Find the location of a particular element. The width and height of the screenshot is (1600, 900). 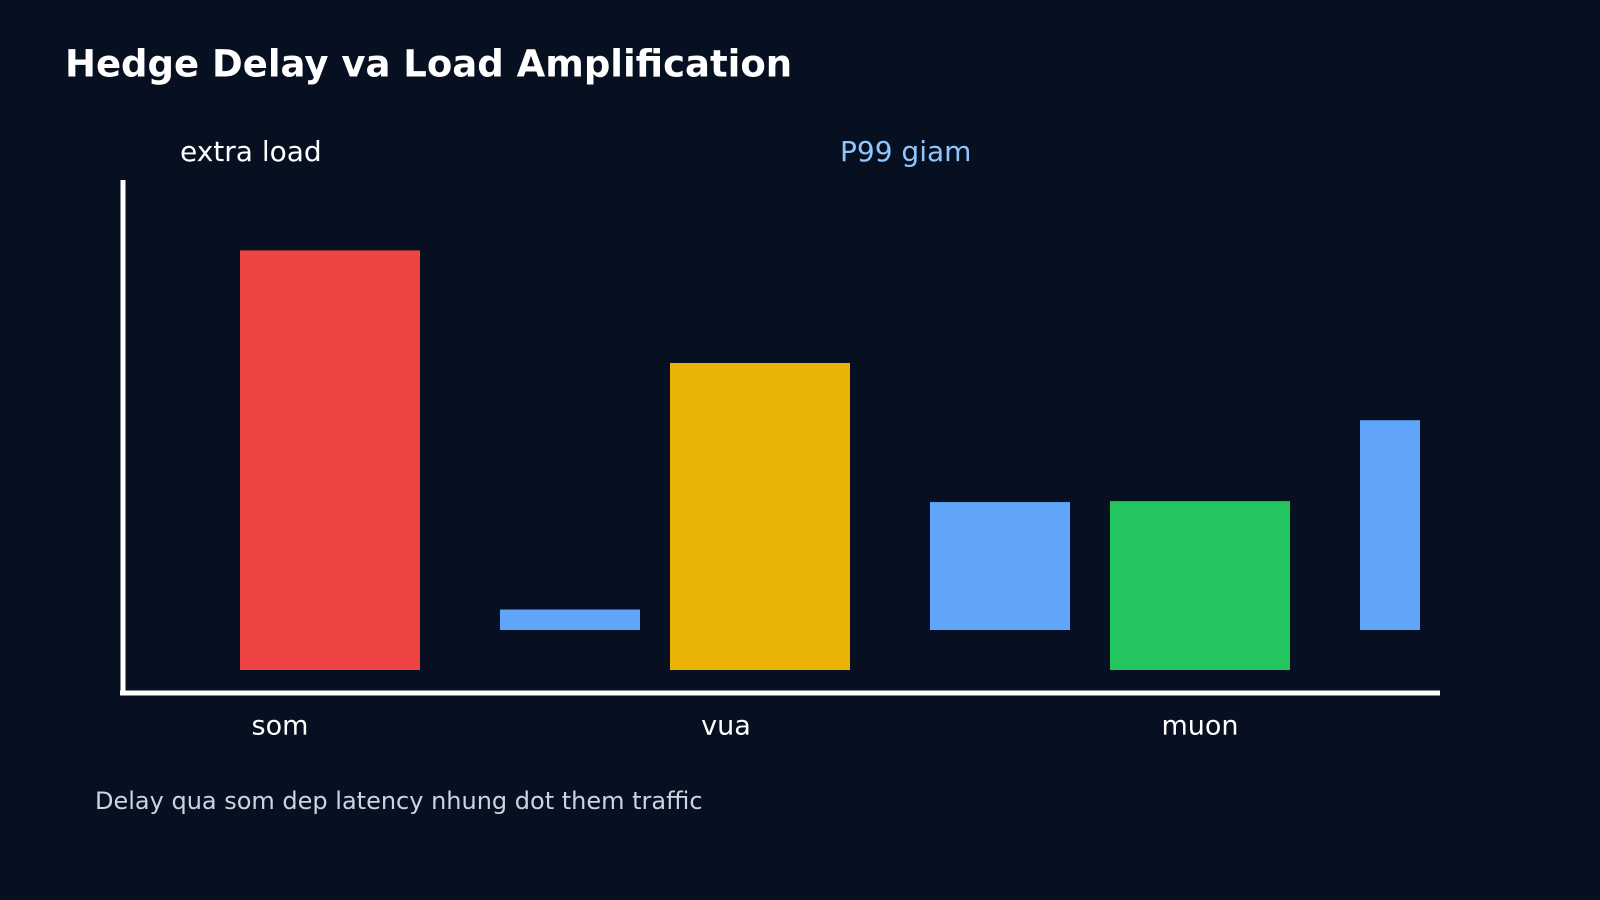

series-label: extra load is located at coordinates (251, 151).